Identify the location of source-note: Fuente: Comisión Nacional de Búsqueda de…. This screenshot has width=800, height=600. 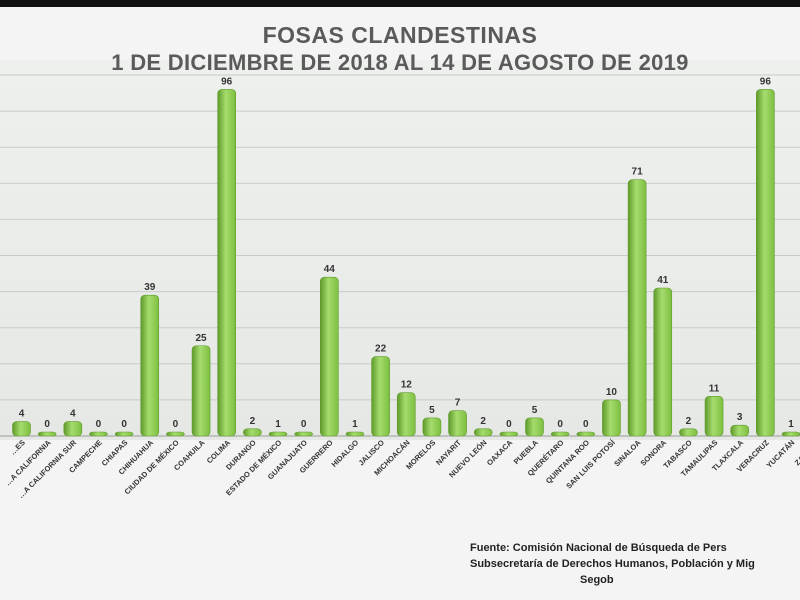
(635, 564).